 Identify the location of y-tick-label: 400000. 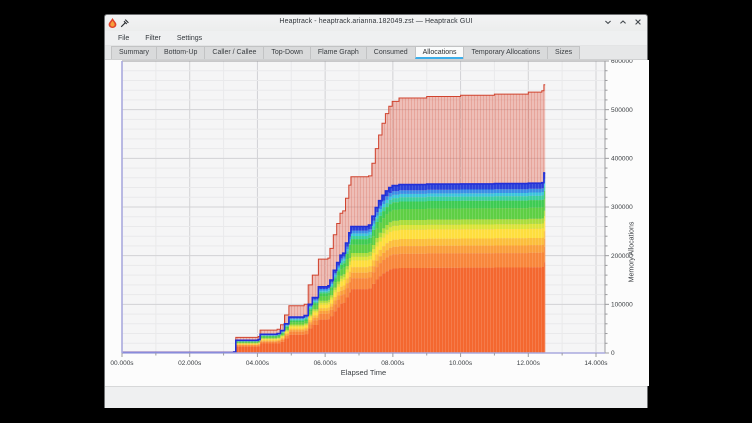
(622, 159).